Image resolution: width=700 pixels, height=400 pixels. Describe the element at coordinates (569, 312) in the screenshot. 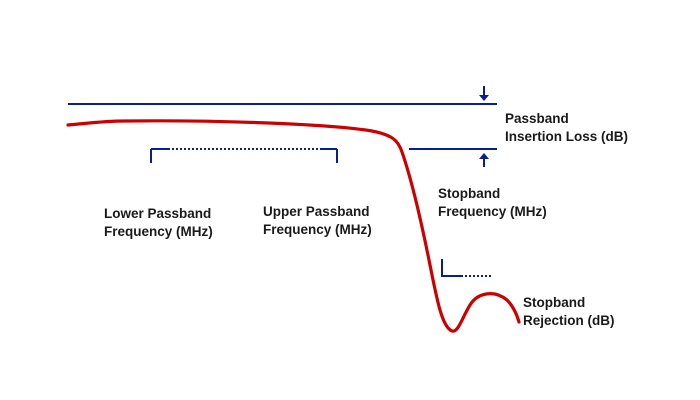

I see `stopband-rejection-label: Stopband Rejection (dB)` at that location.